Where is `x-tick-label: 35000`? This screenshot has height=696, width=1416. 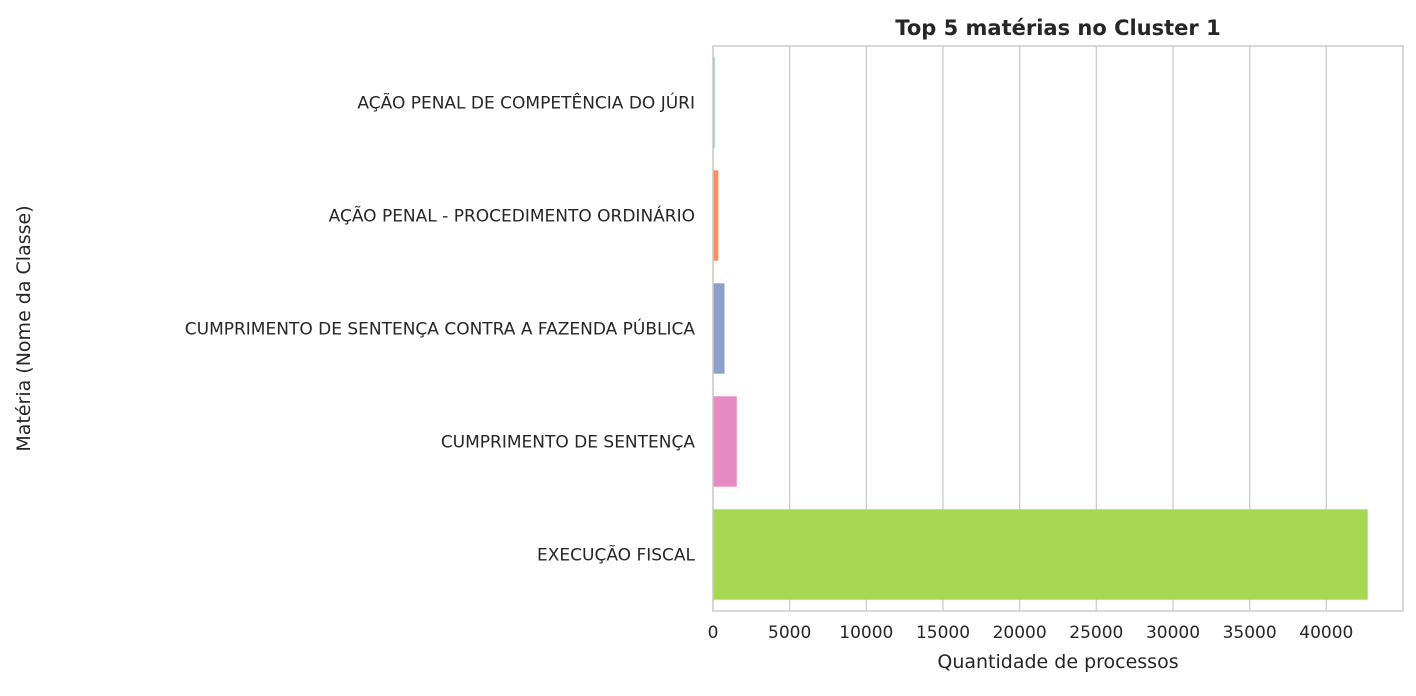 x-tick-label: 35000 is located at coordinates (1250, 633).